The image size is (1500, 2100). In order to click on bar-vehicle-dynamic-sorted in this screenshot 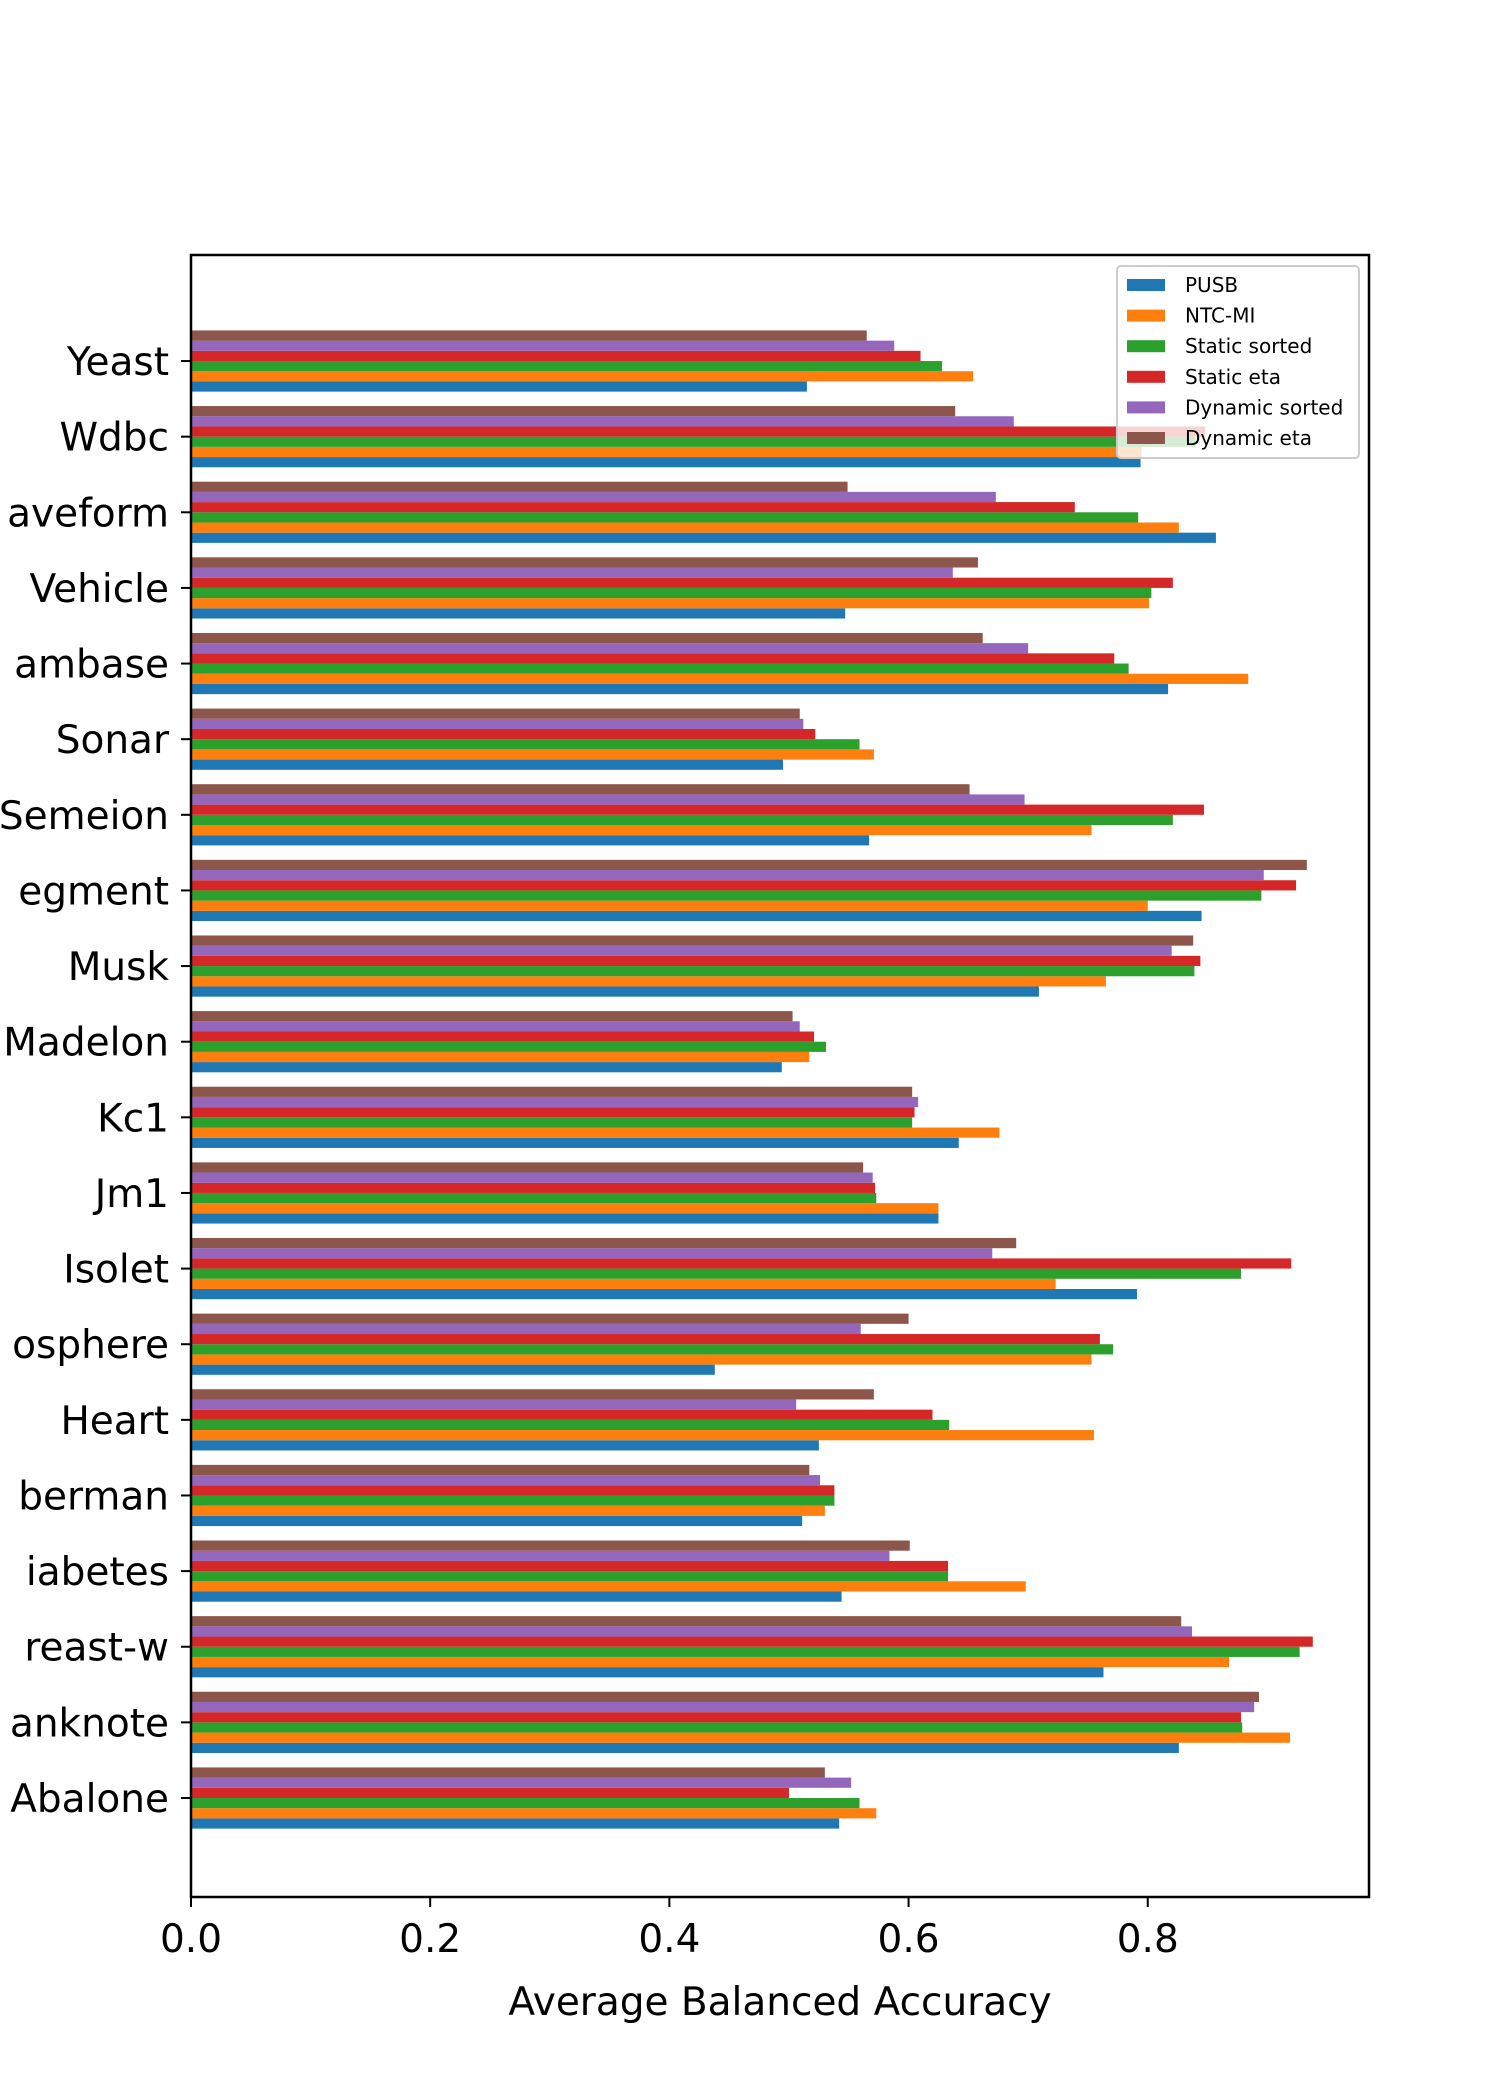, I will do `click(572, 572)`.